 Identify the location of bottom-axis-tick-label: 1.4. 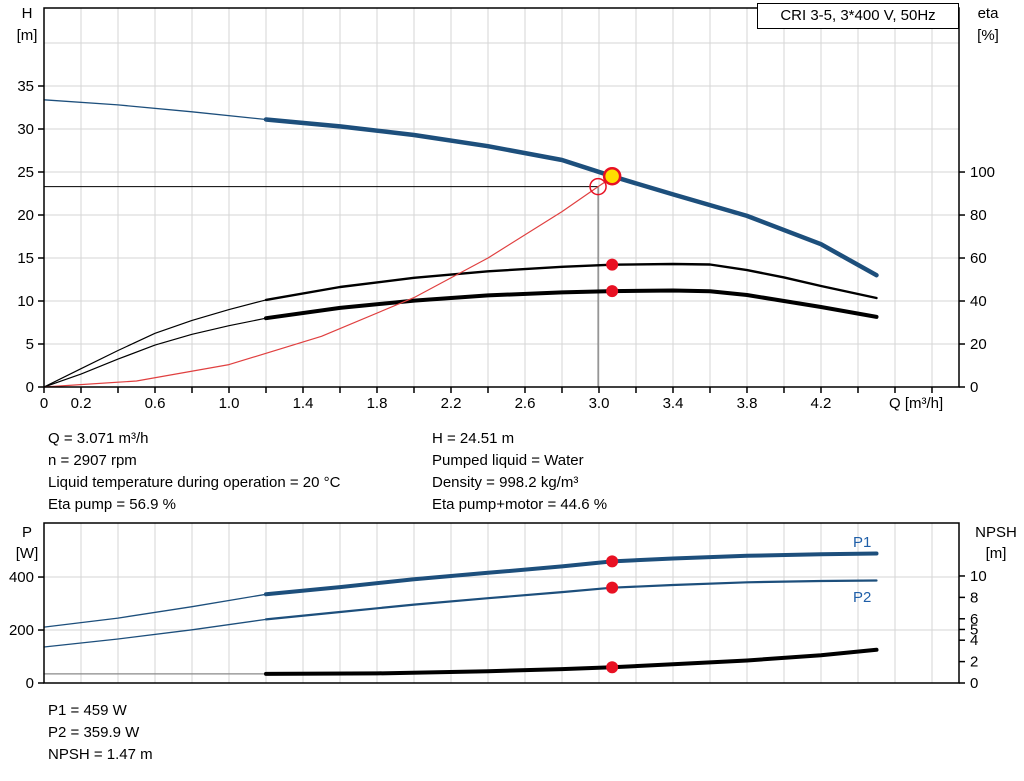
(303, 403).